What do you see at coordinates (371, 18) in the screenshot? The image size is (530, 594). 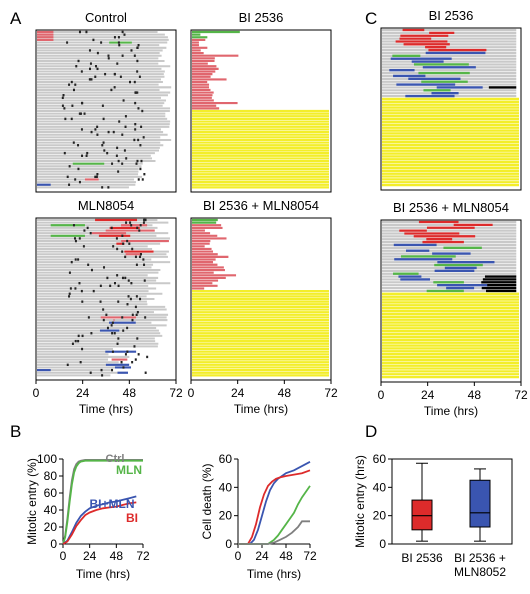 I see `panel-c-letter: C` at bounding box center [371, 18].